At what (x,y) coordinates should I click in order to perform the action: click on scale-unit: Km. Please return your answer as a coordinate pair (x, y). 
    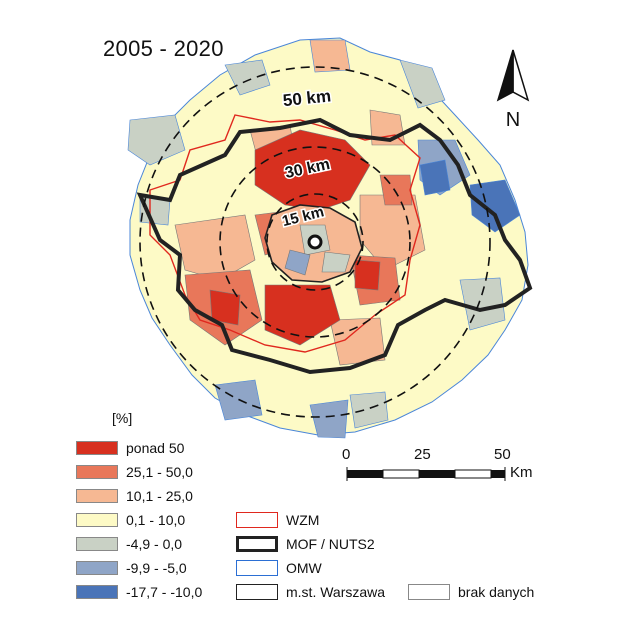
    Looking at the image, I should click on (521, 472).